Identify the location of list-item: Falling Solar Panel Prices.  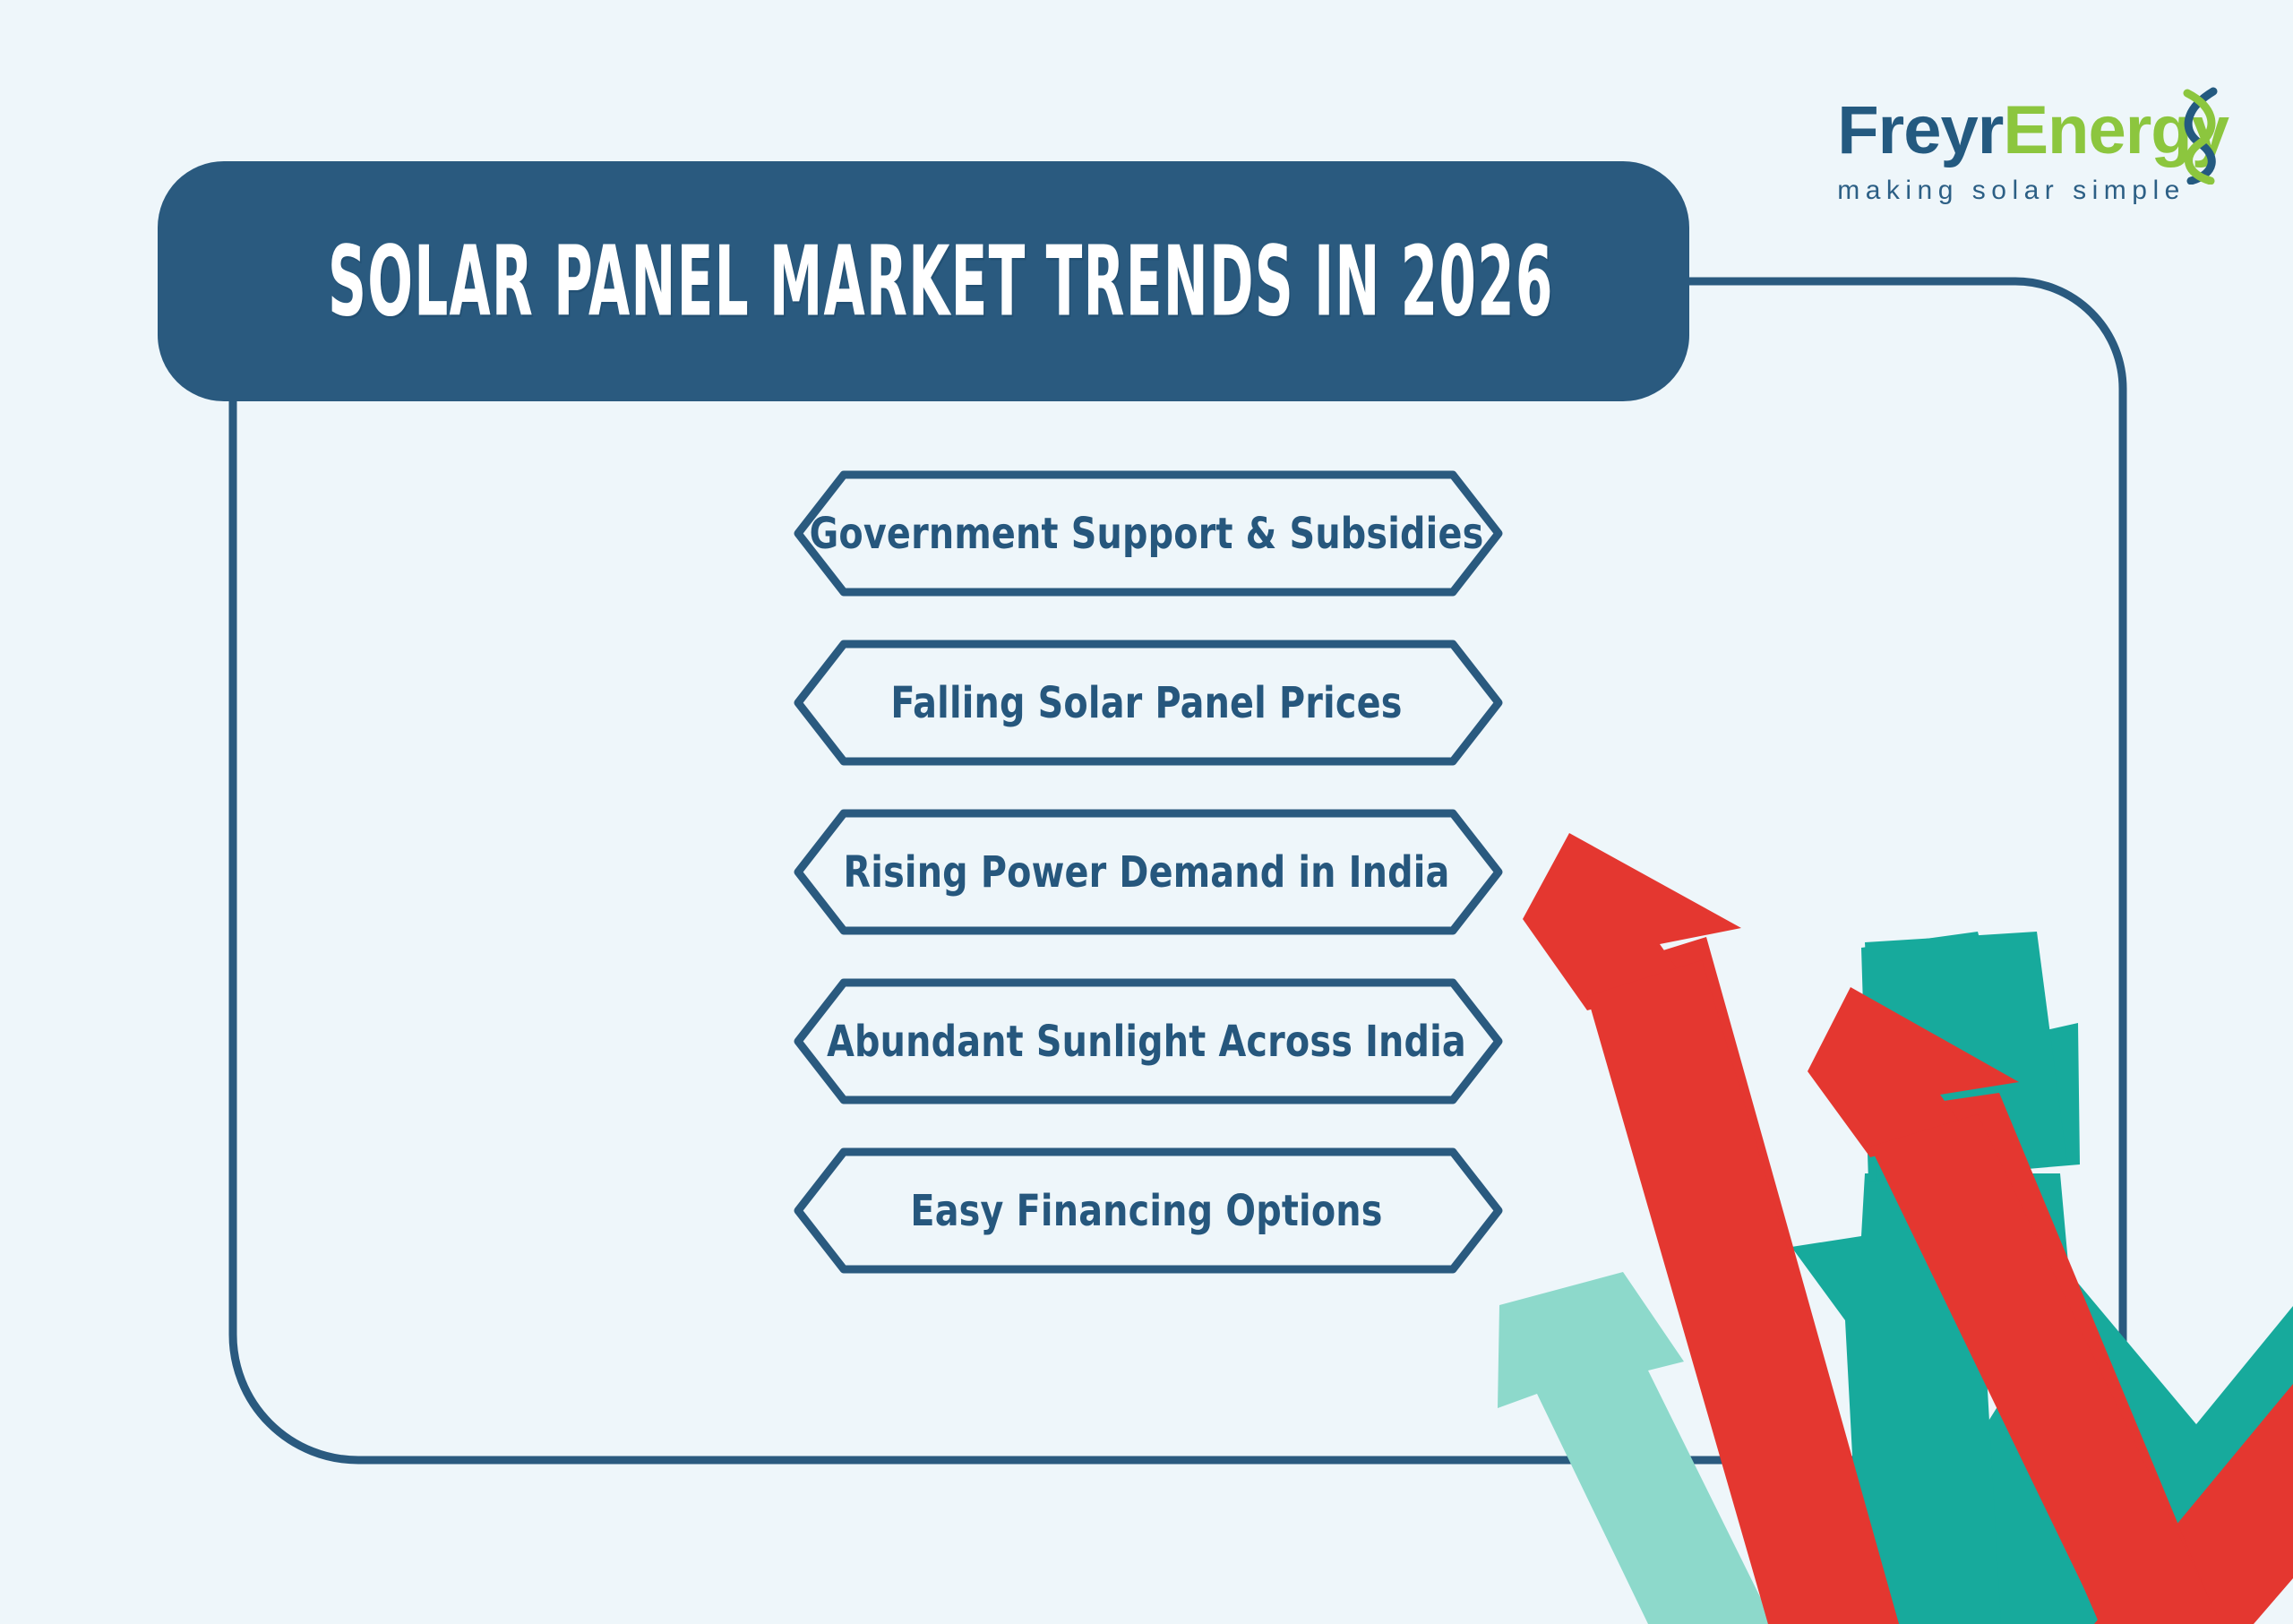
(1146, 703).